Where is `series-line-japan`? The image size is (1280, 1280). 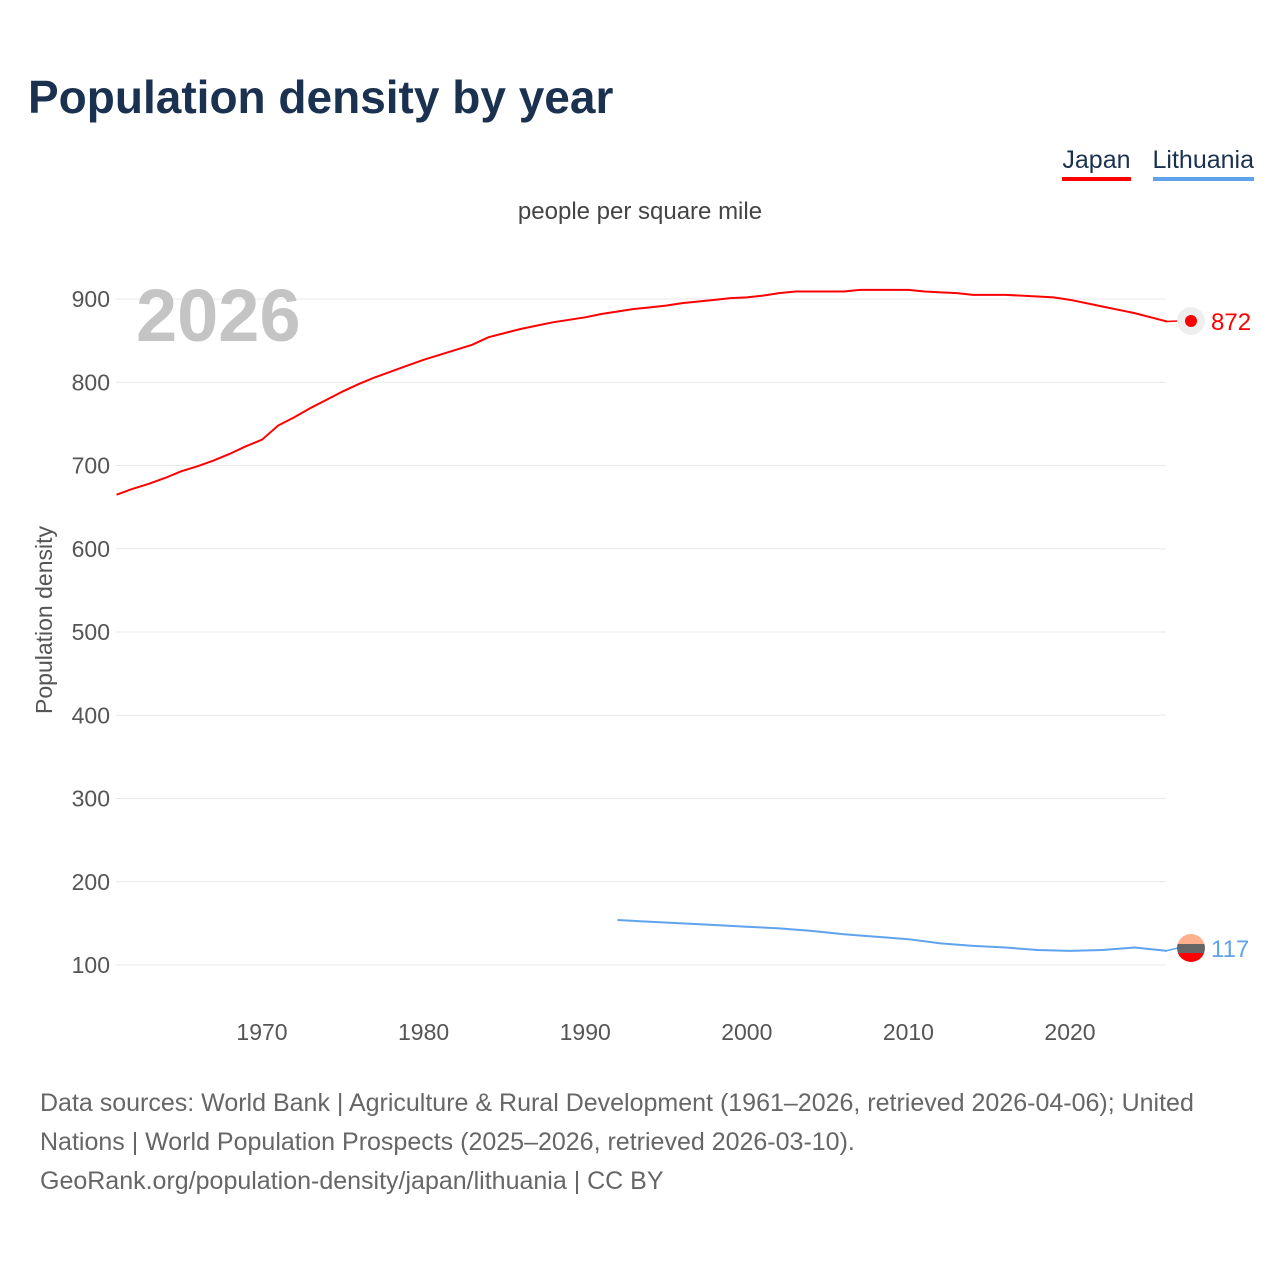
series-line-japan is located at coordinates (642, 392).